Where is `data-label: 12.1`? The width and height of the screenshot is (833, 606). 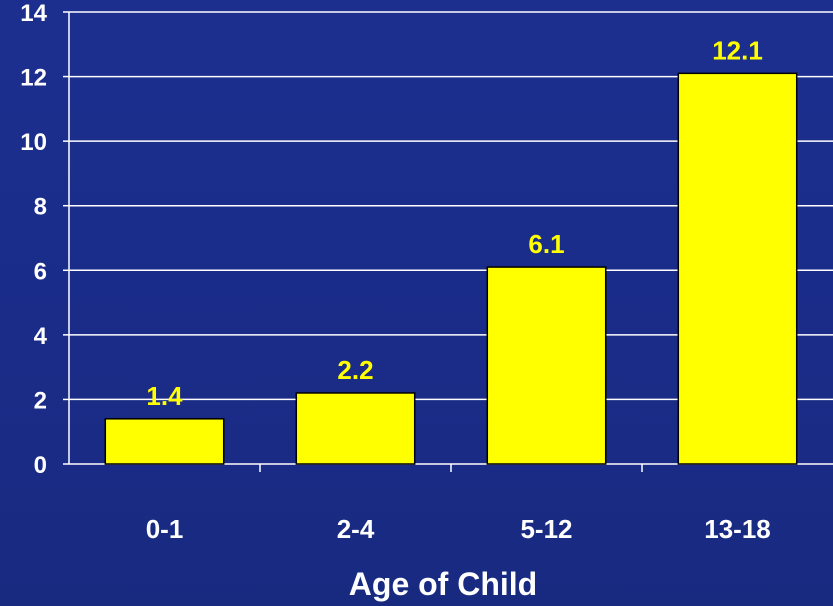
data-label: 12.1 is located at coordinates (737, 50).